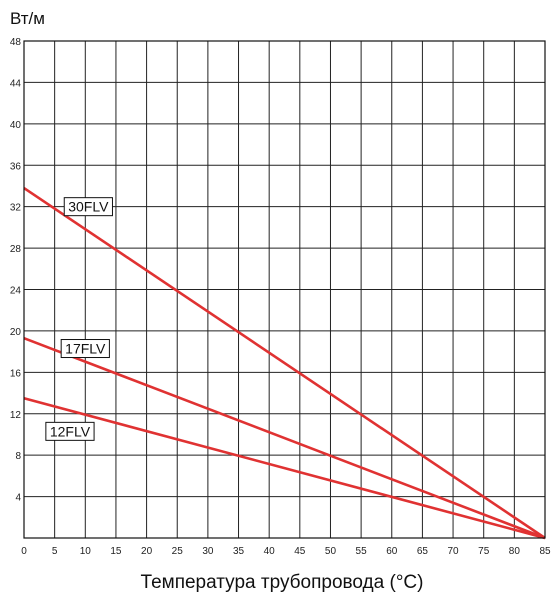 This screenshot has width=554, height=593. I want to click on y-tick-label-4: 20, so click(16, 332).